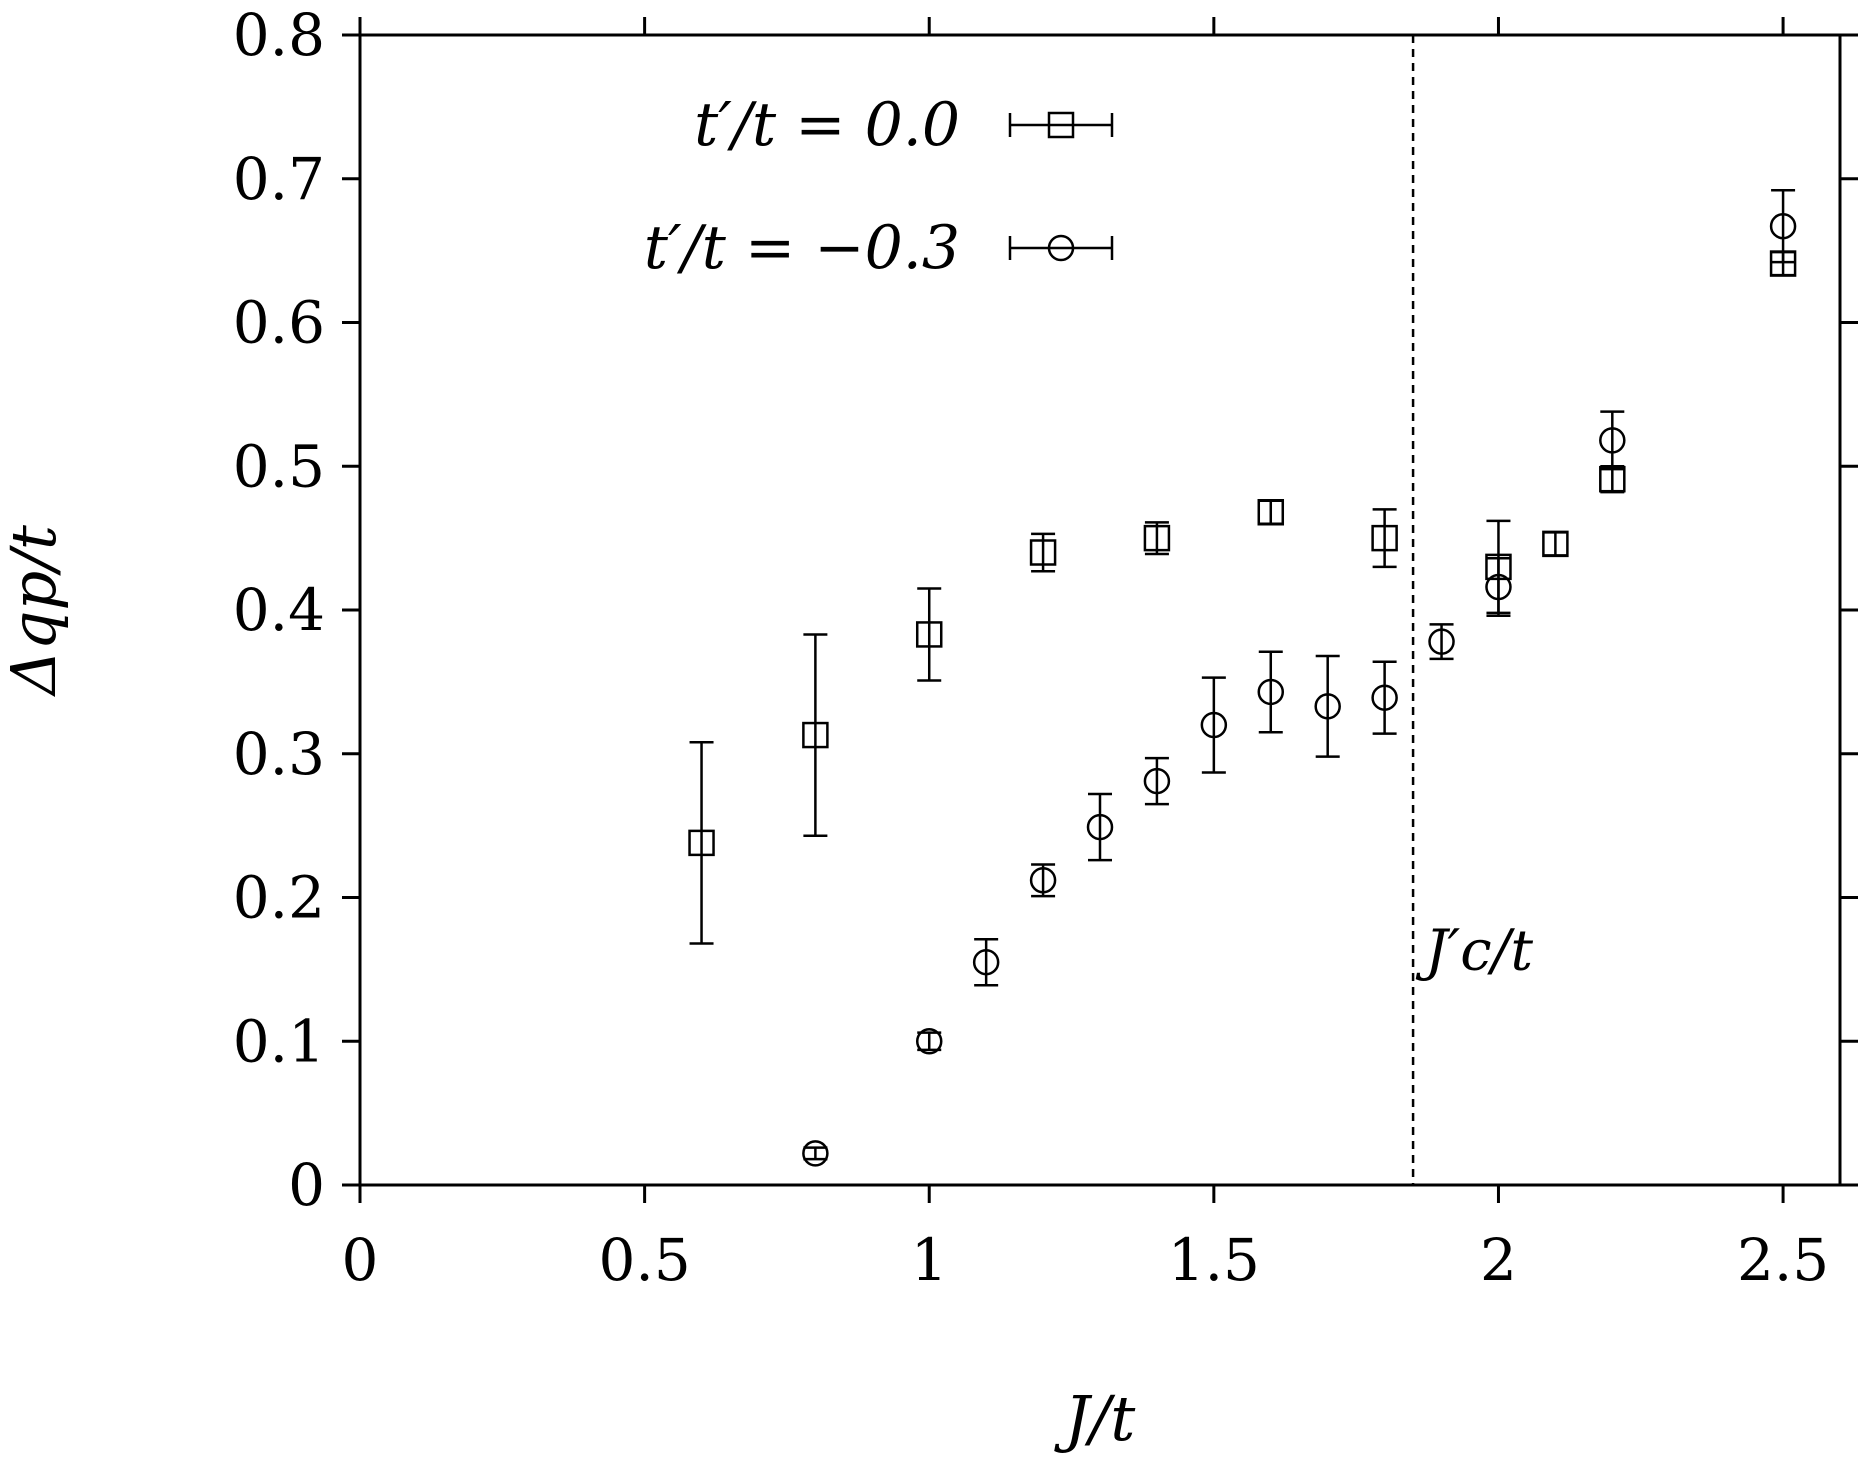 The height and width of the screenshot is (1461, 1862). Describe the element at coordinates (279, 610) in the screenshot. I see `y-tick-label: 0.4` at that location.